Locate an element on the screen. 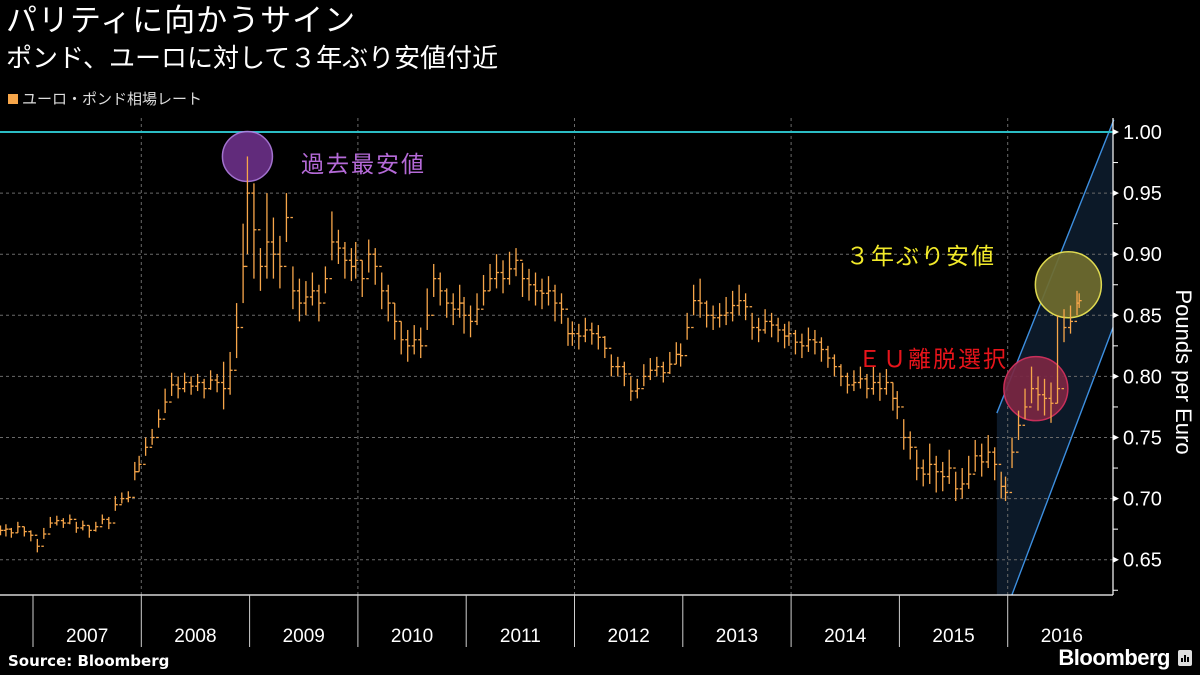 The image size is (1200, 675). x-tick-label: 2016 is located at coordinates (1062, 636).